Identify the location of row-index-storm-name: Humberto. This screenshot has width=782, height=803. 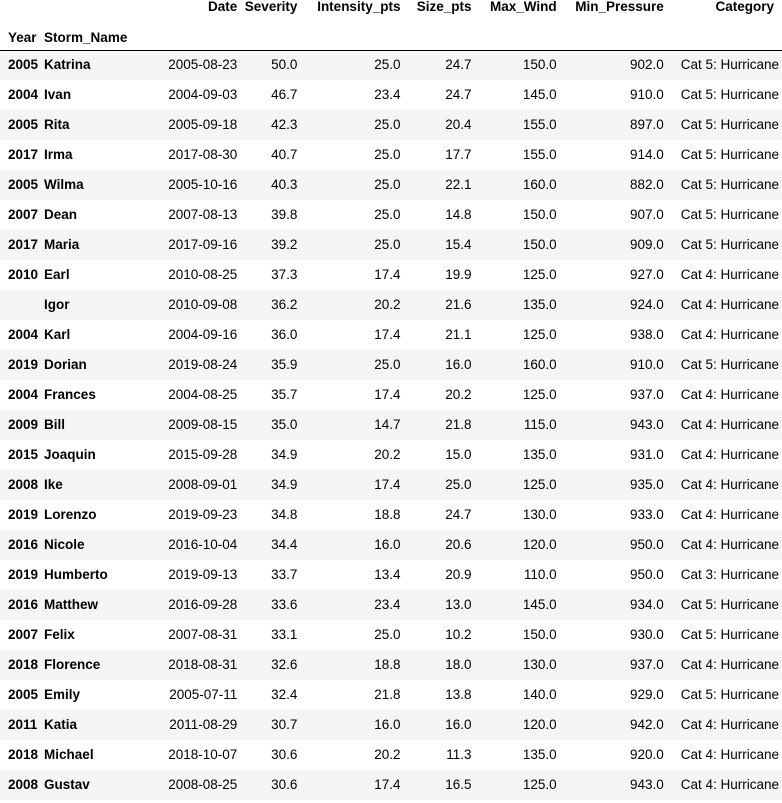
(76, 574).